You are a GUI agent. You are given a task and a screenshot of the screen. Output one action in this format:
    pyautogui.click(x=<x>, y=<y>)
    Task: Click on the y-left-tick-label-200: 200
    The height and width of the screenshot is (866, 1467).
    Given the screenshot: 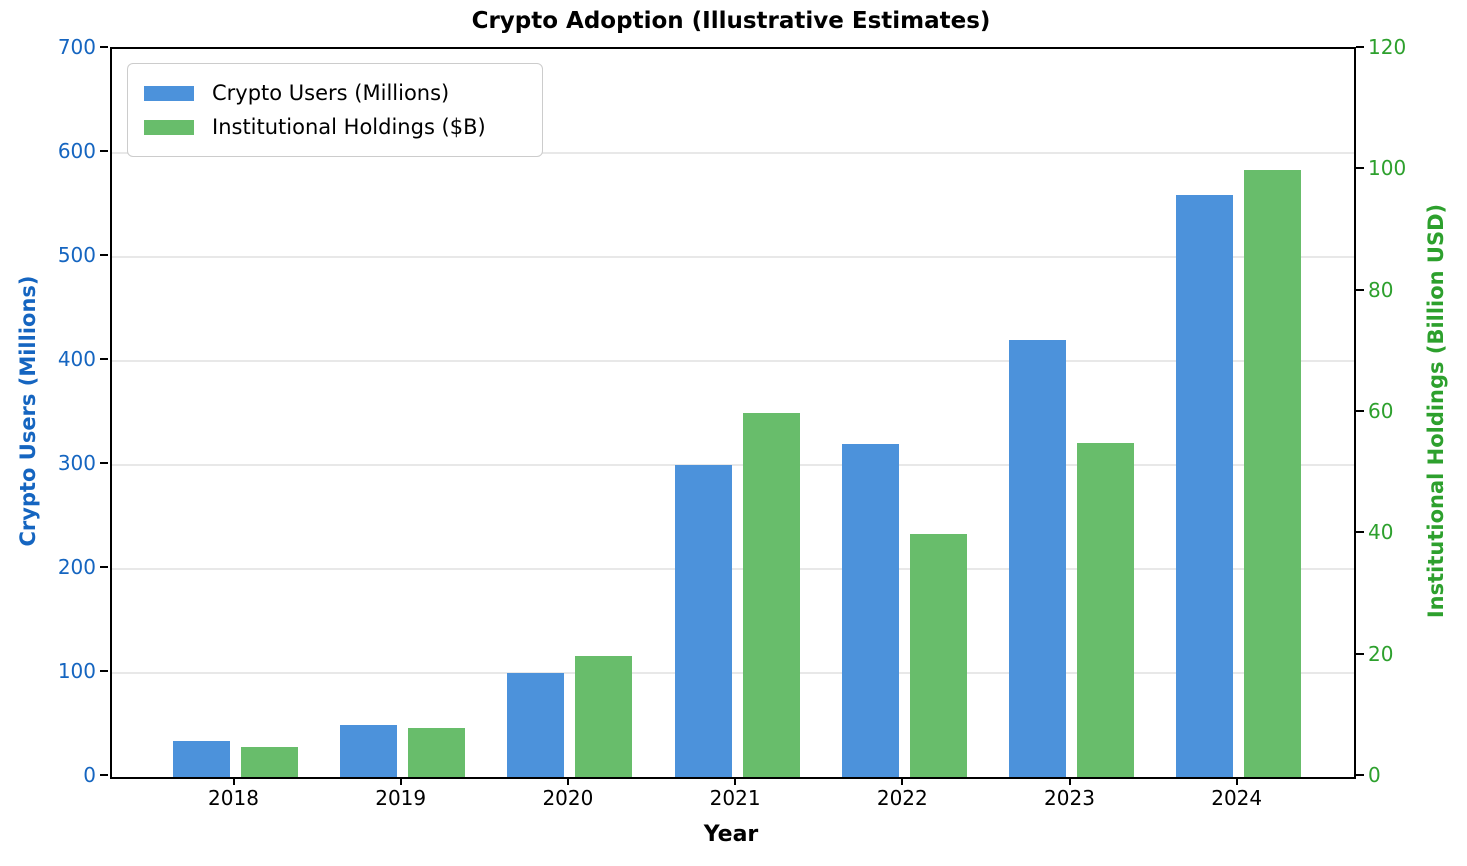 What is the action you would take?
    pyautogui.click(x=76, y=567)
    